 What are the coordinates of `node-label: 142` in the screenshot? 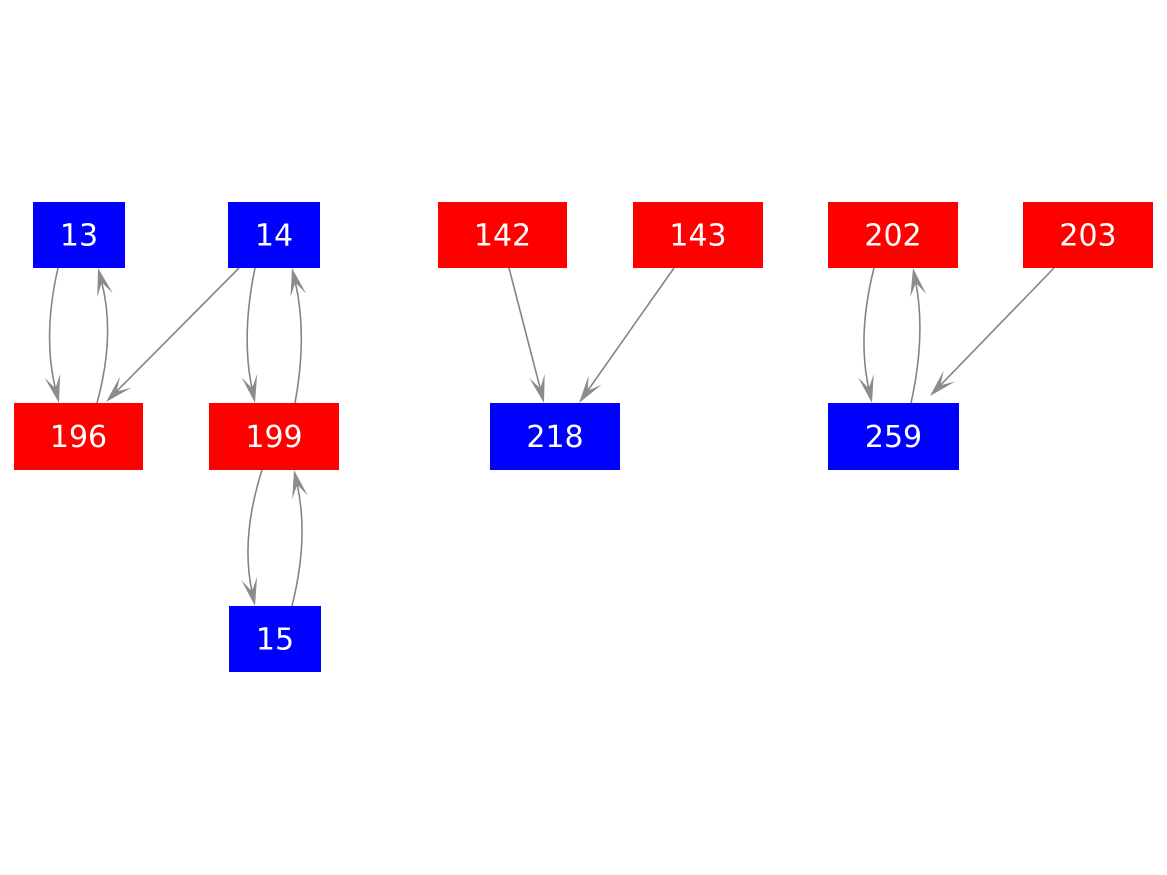 It's located at (502, 236).